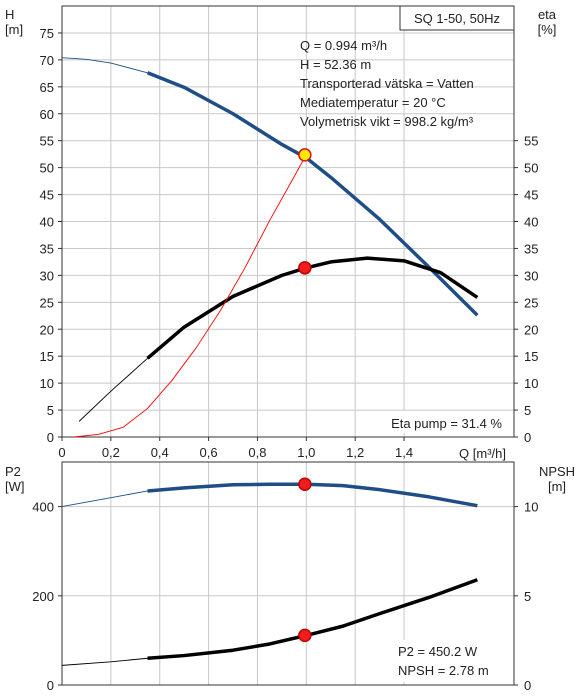 The height and width of the screenshot is (696, 585). Describe the element at coordinates (50, 410) in the screenshot. I see `y-left-tick-label: 5` at that location.